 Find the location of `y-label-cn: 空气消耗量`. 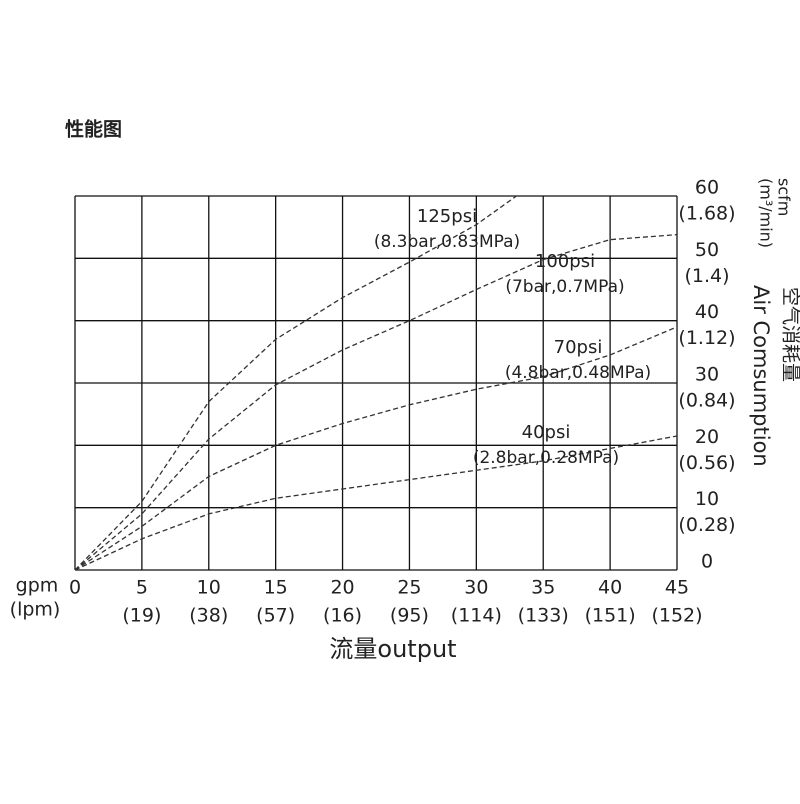

y-label-cn: 空气消耗量 is located at coordinates (790, 334).